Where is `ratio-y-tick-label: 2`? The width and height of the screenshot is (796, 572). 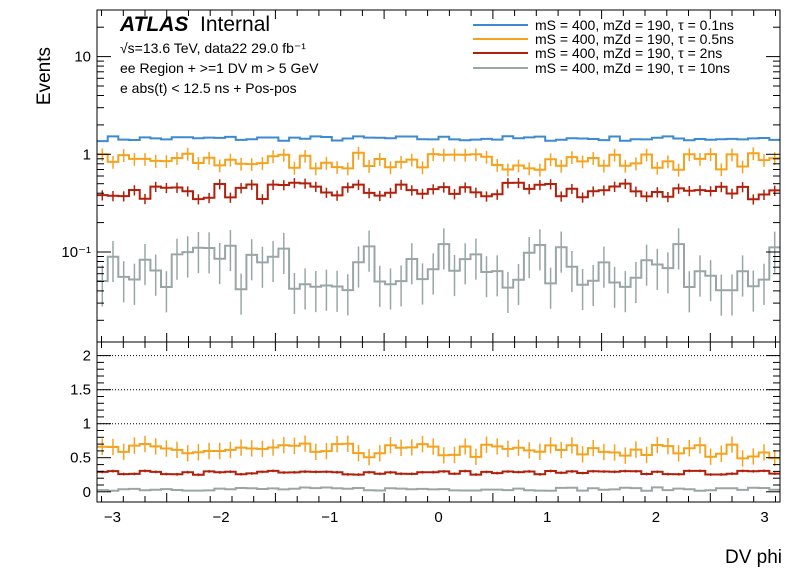 ratio-y-tick-label: 2 is located at coordinates (87, 356).